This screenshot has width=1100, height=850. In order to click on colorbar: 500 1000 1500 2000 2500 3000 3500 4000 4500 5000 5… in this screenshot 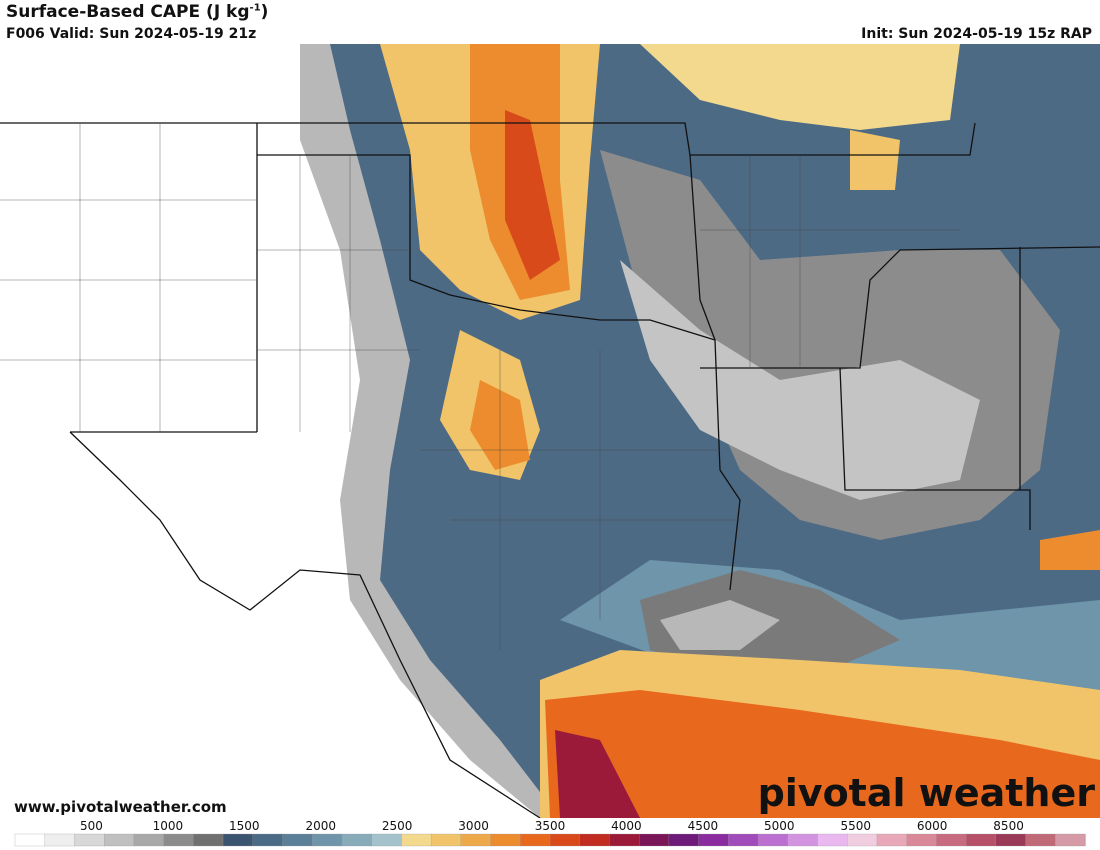, I will do `click(550, 834)`.